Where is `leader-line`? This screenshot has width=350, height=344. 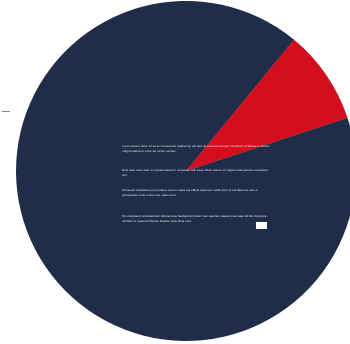 leader-line is located at coordinates (6, 111).